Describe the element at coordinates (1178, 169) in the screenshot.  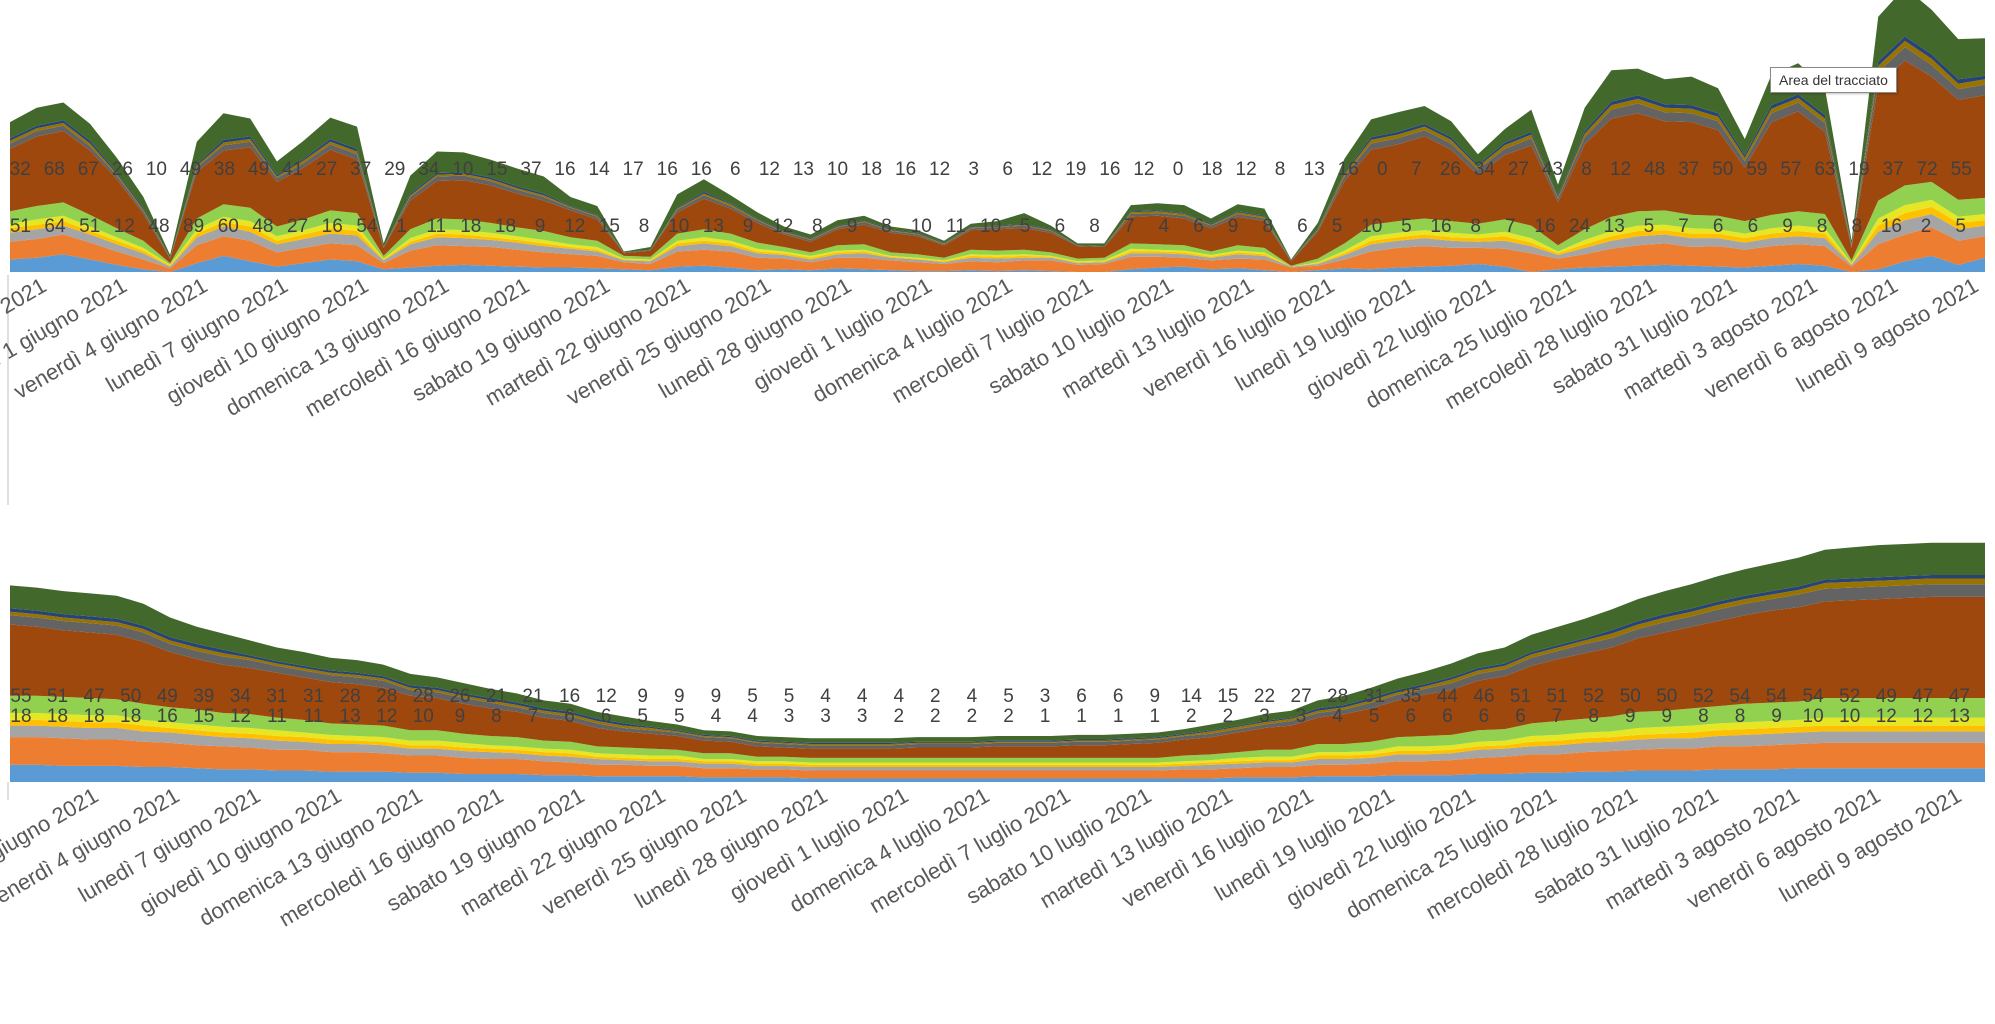
I see `data-label: 0` at that location.